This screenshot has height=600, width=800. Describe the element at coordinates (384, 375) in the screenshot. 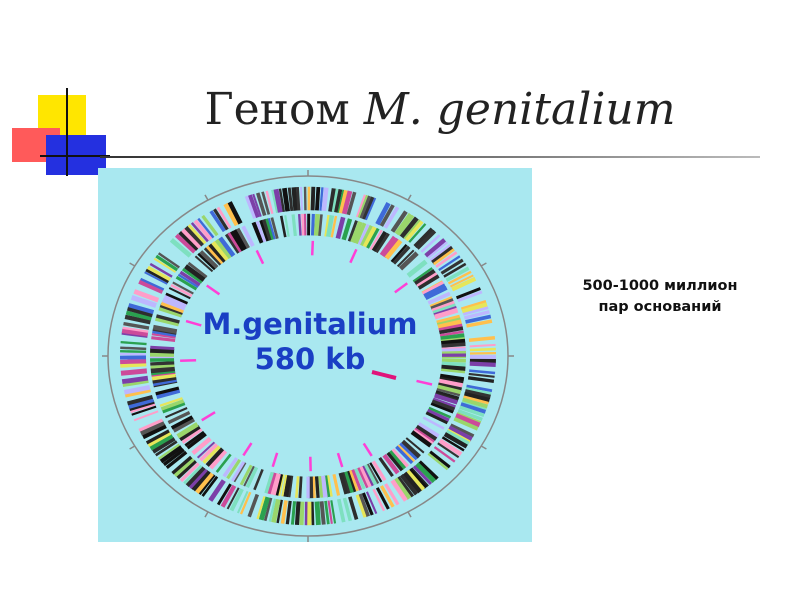

I see `highlight-marker` at that location.